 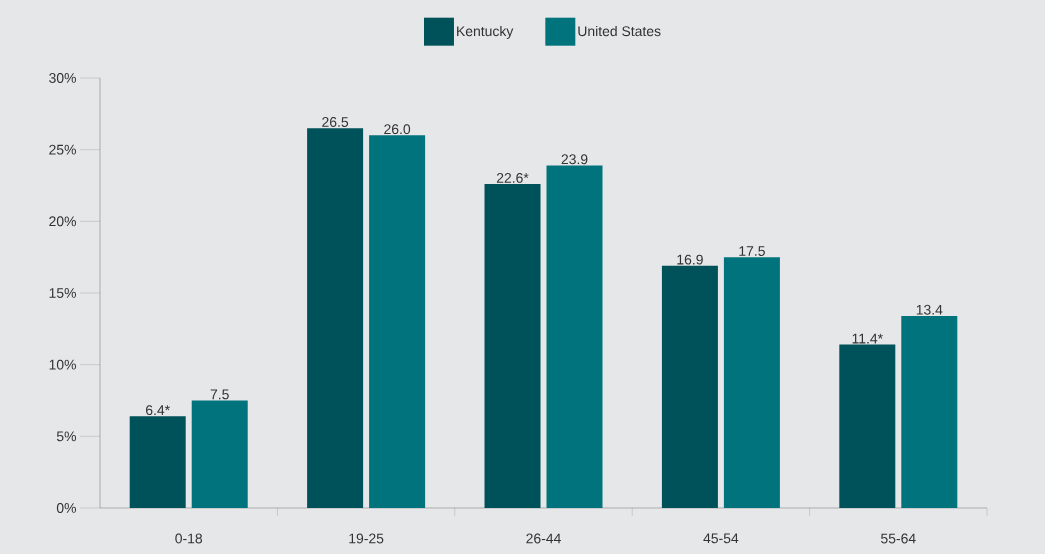 I want to click on data-label: 13.4, so click(x=929, y=309).